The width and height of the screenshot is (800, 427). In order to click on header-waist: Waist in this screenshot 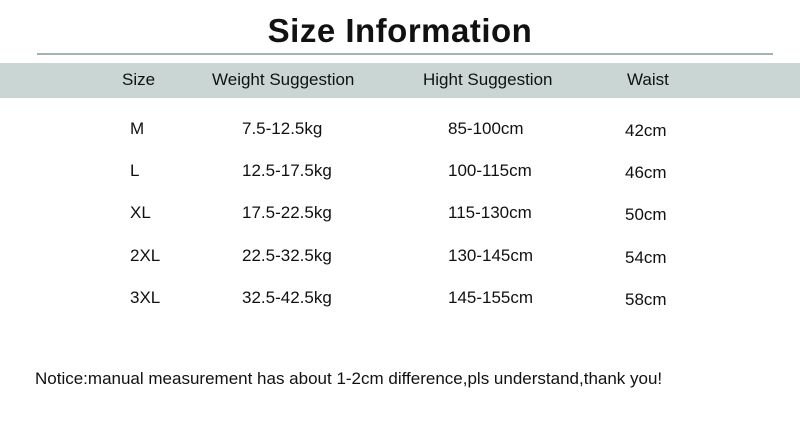, I will do `click(648, 79)`.